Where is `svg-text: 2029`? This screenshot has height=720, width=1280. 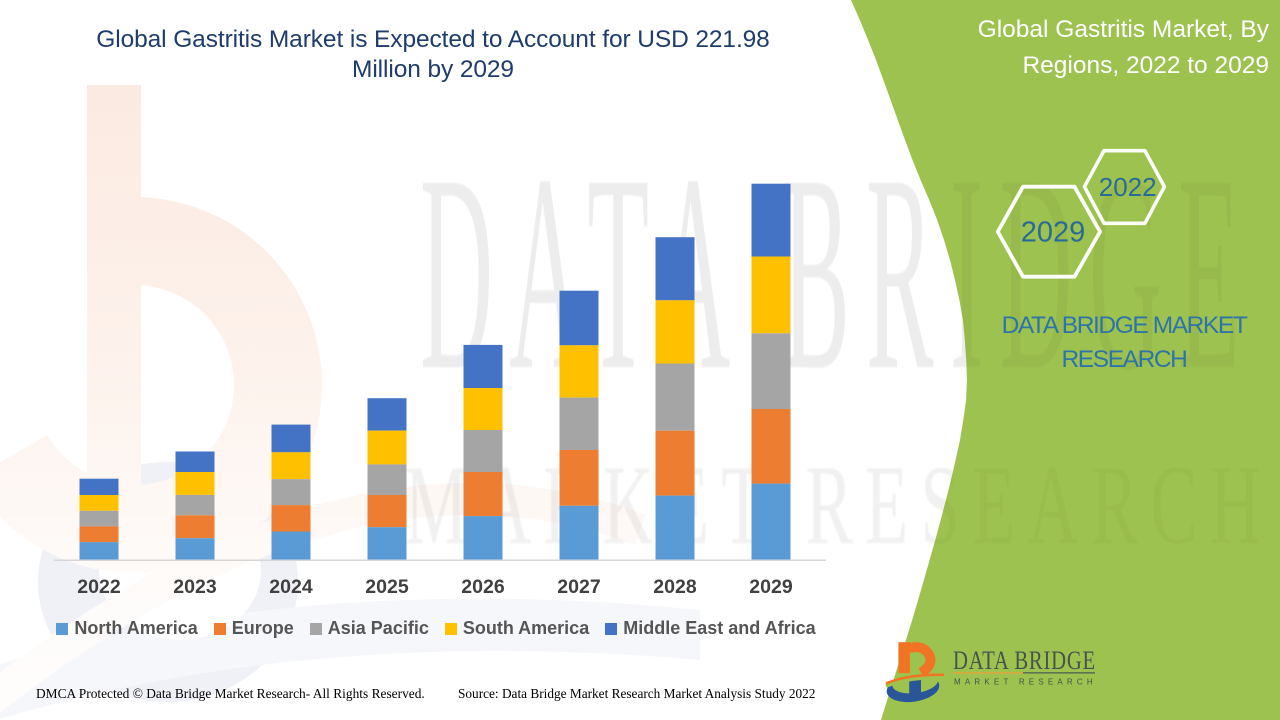 svg-text: 2029 is located at coordinates (1053, 233).